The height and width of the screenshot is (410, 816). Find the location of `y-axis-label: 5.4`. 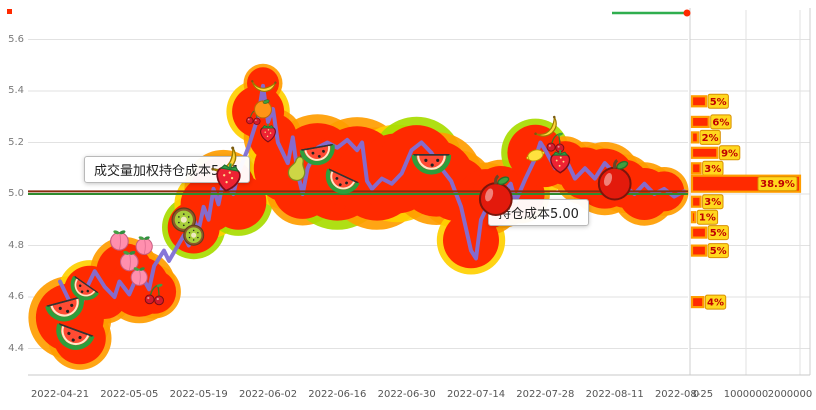

y-axis-label: 5.4 is located at coordinates (16, 90).